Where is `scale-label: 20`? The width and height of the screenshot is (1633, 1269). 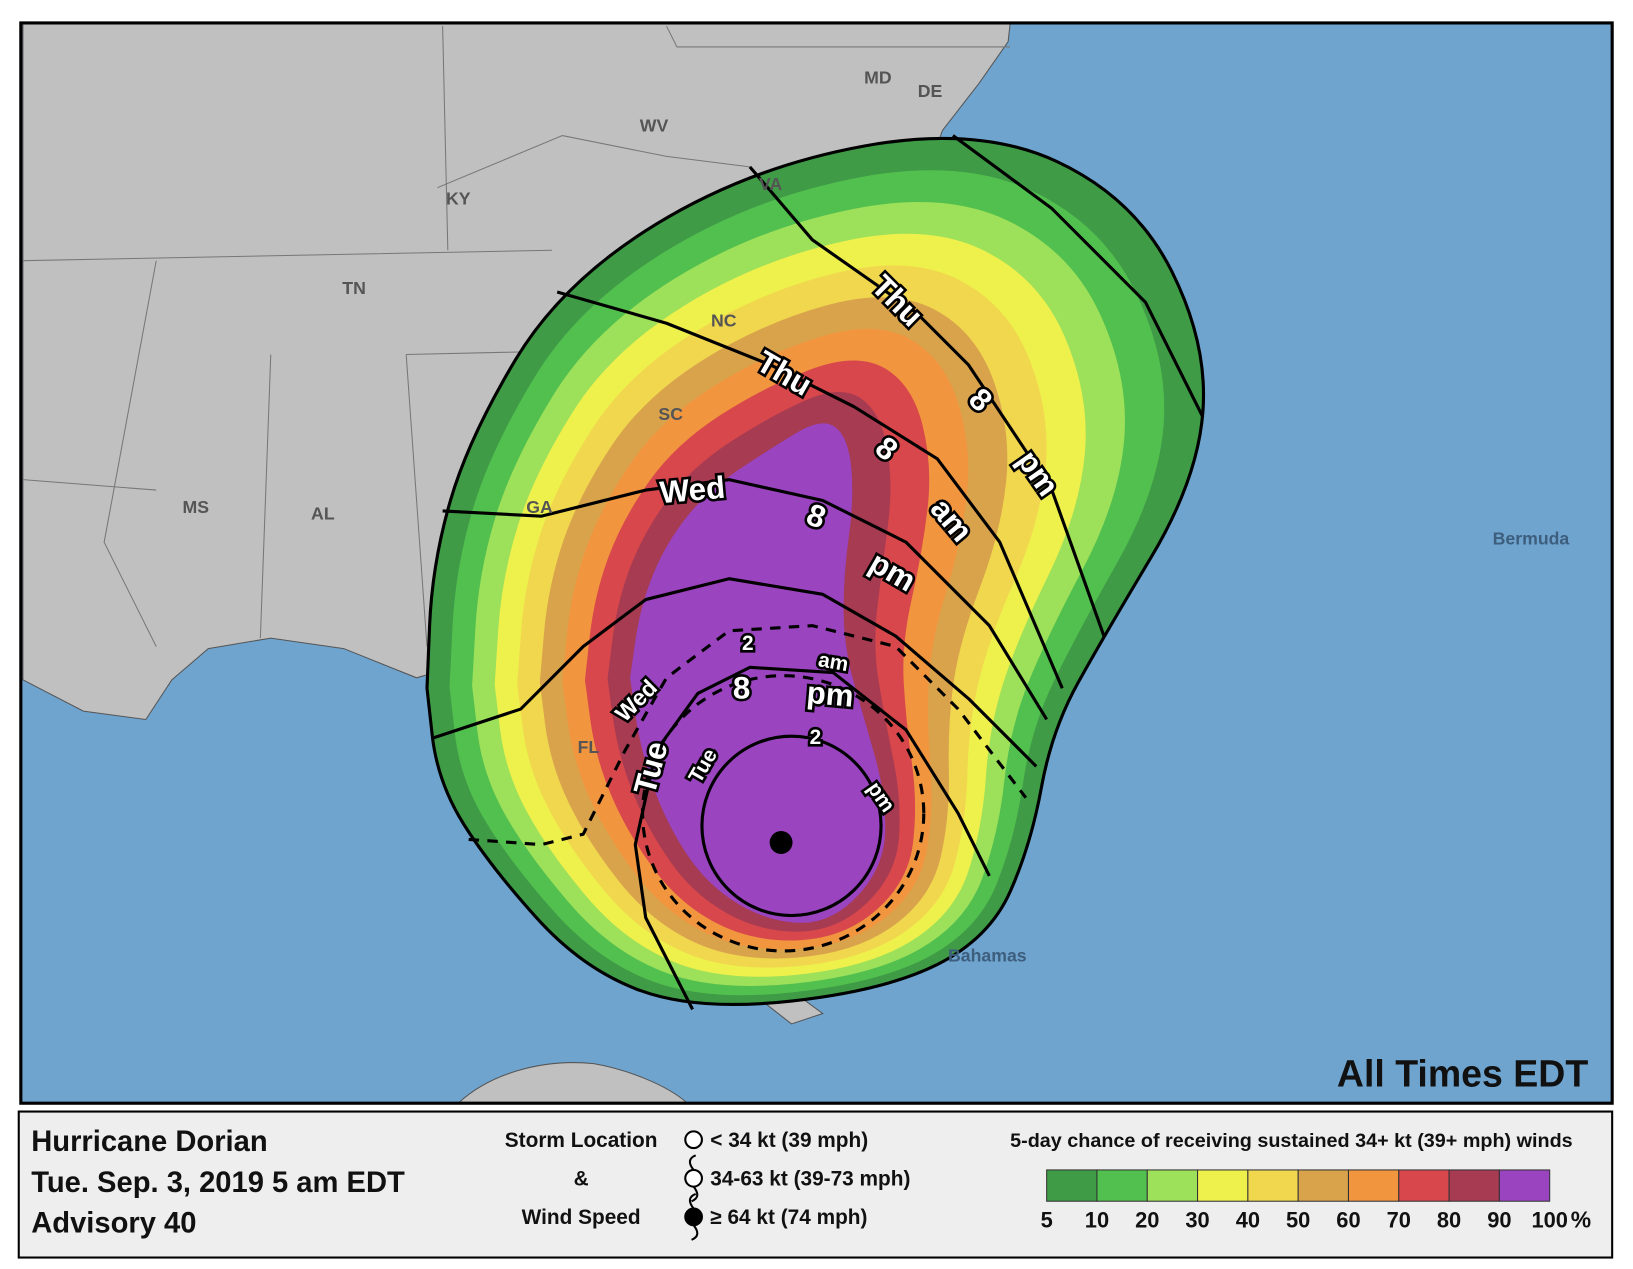 scale-label: 20 is located at coordinates (1147, 1219).